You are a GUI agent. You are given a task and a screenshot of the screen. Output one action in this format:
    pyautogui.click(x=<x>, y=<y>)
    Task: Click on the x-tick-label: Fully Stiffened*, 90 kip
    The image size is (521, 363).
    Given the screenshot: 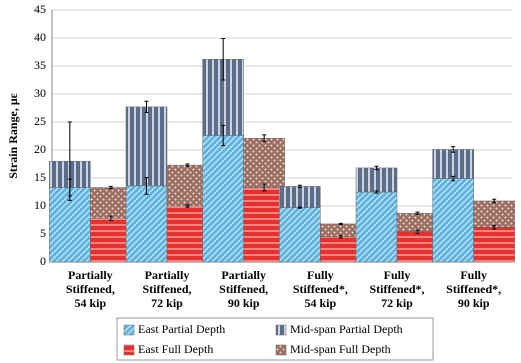 What is the action you would take?
    pyautogui.click(x=474, y=289)
    